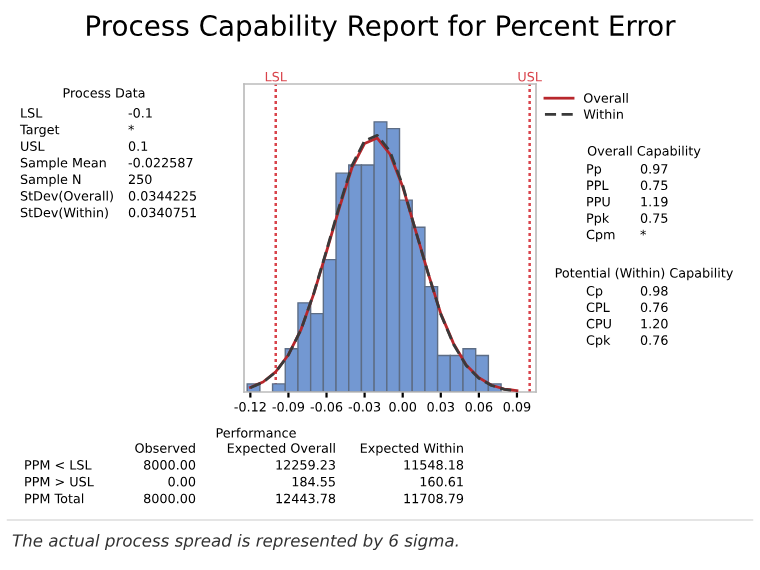  What do you see at coordinates (235, 542) in the screenshot?
I see `text: The actual process spread is represented by 6 sigma.` at bounding box center [235, 542].